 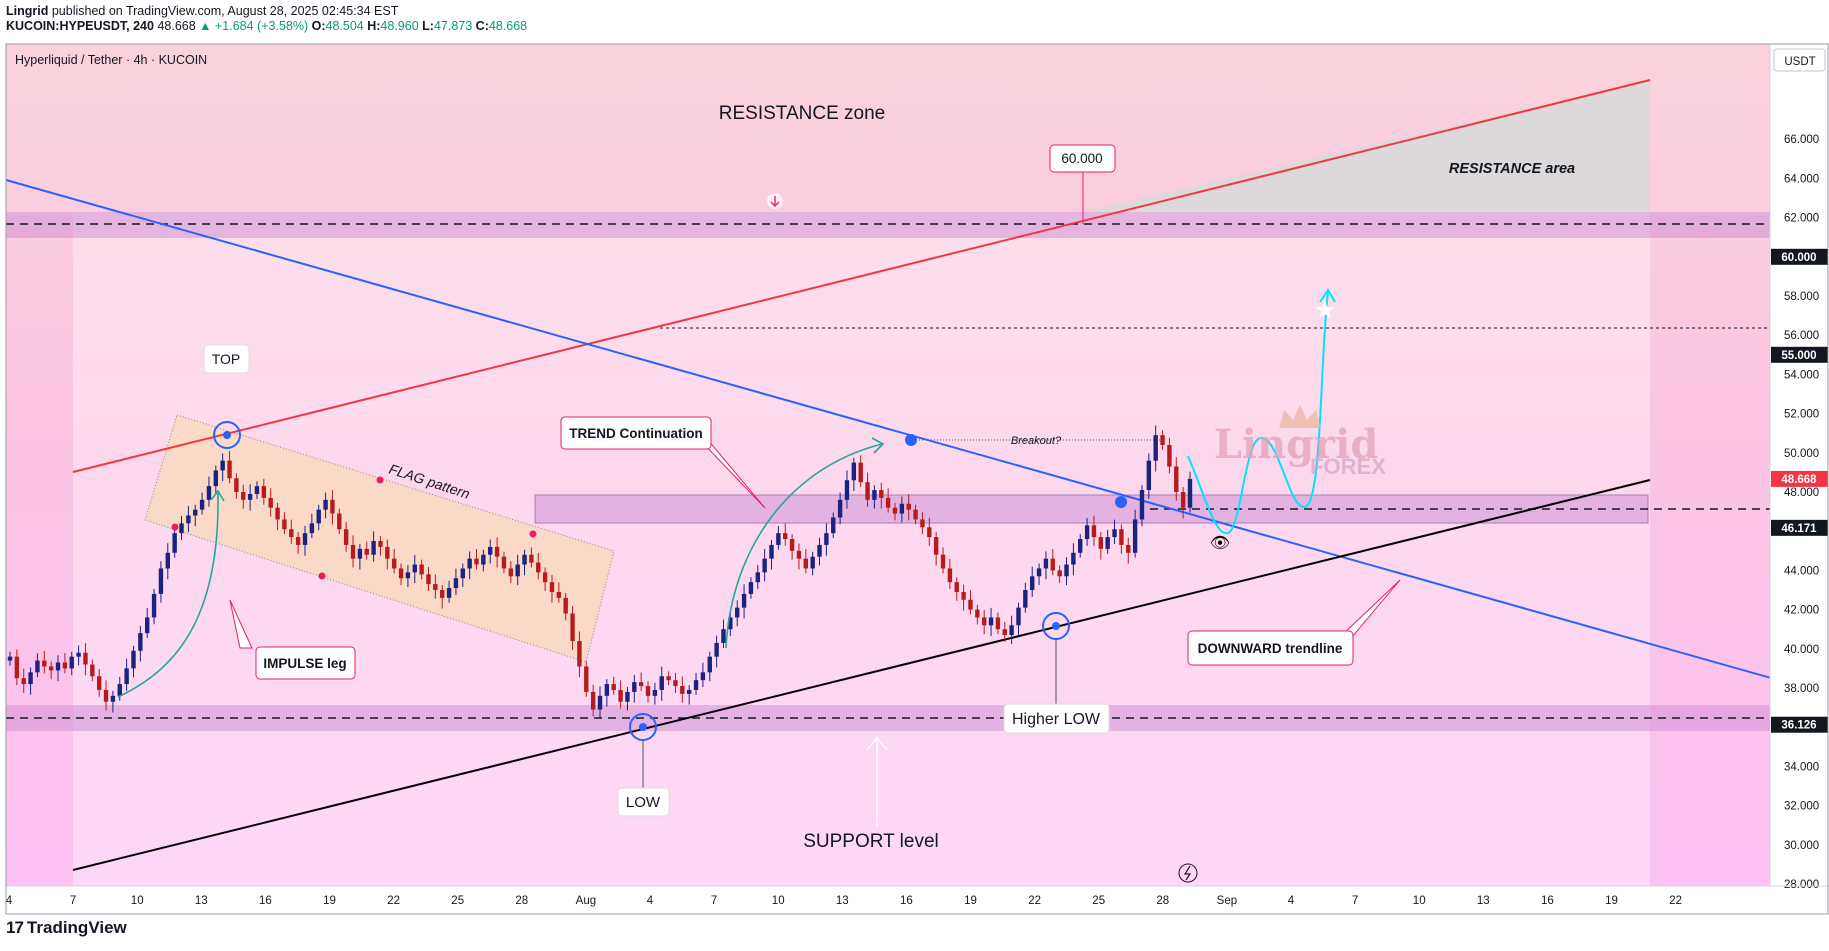 What do you see at coordinates (329, 901) in the screenshot?
I see `x-tick-label: 19` at bounding box center [329, 901].